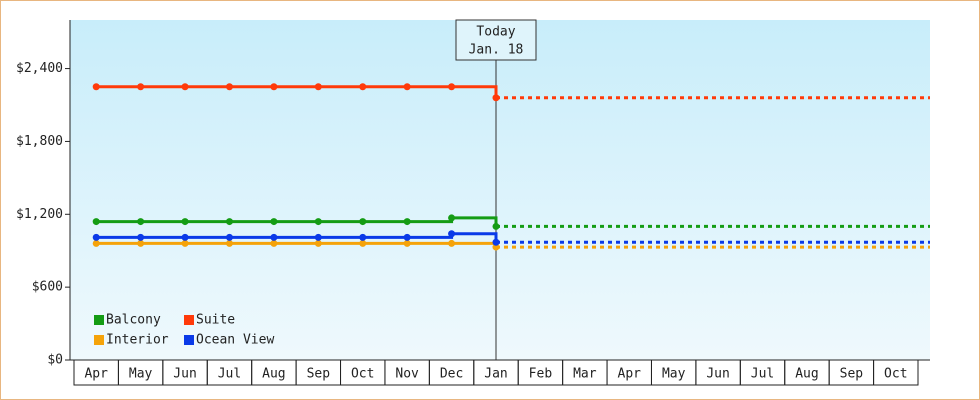 The image size is (980, 400). Describe the element at coordinates (496, 50) in the screenshot. I see `today-label: Jan. 18` at that location.